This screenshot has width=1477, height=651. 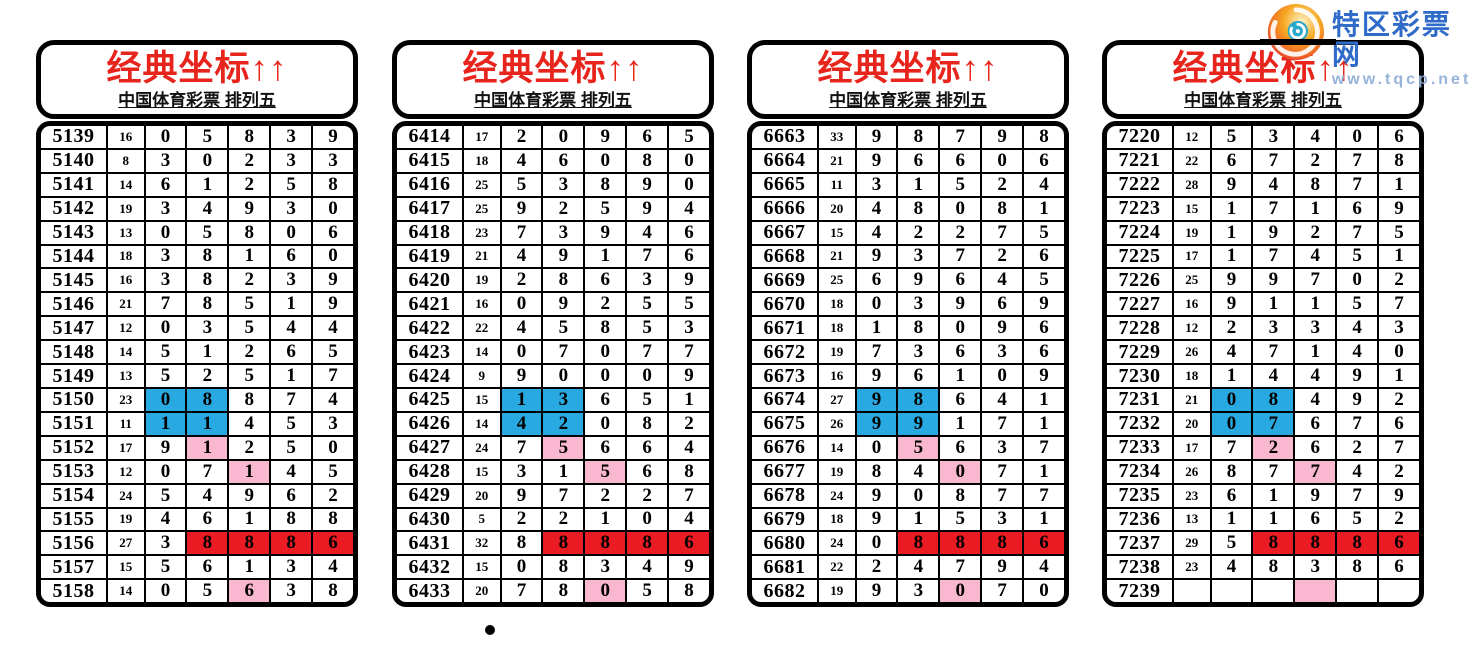 I want to click on site-logo: 特区彩票网 www.tqcp.net, so click(x=1368, y=45).